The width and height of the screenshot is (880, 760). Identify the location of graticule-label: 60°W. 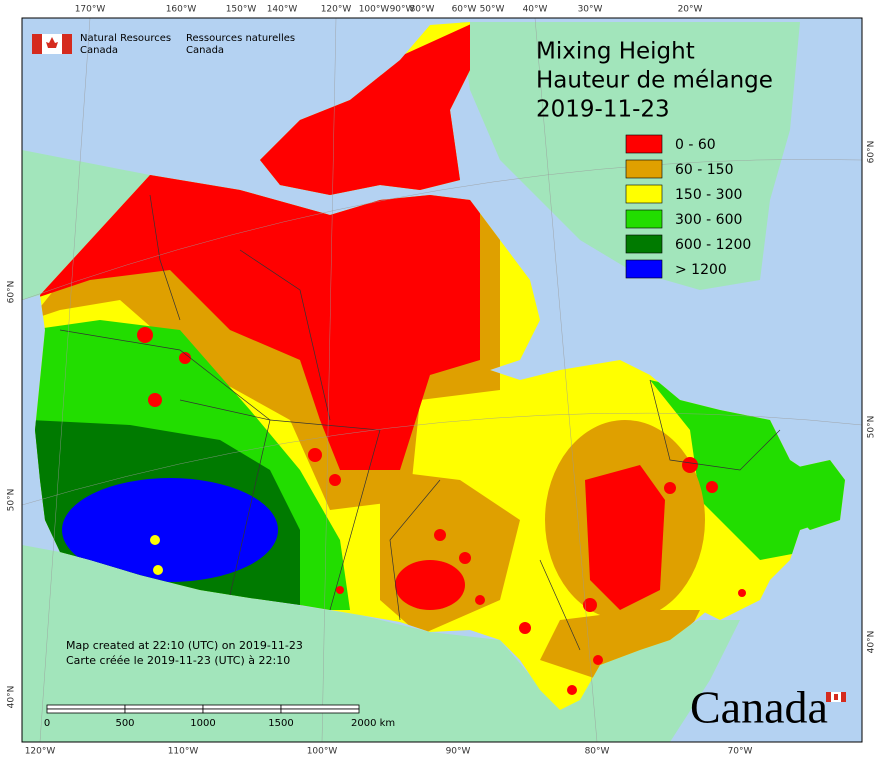
(464, 10).